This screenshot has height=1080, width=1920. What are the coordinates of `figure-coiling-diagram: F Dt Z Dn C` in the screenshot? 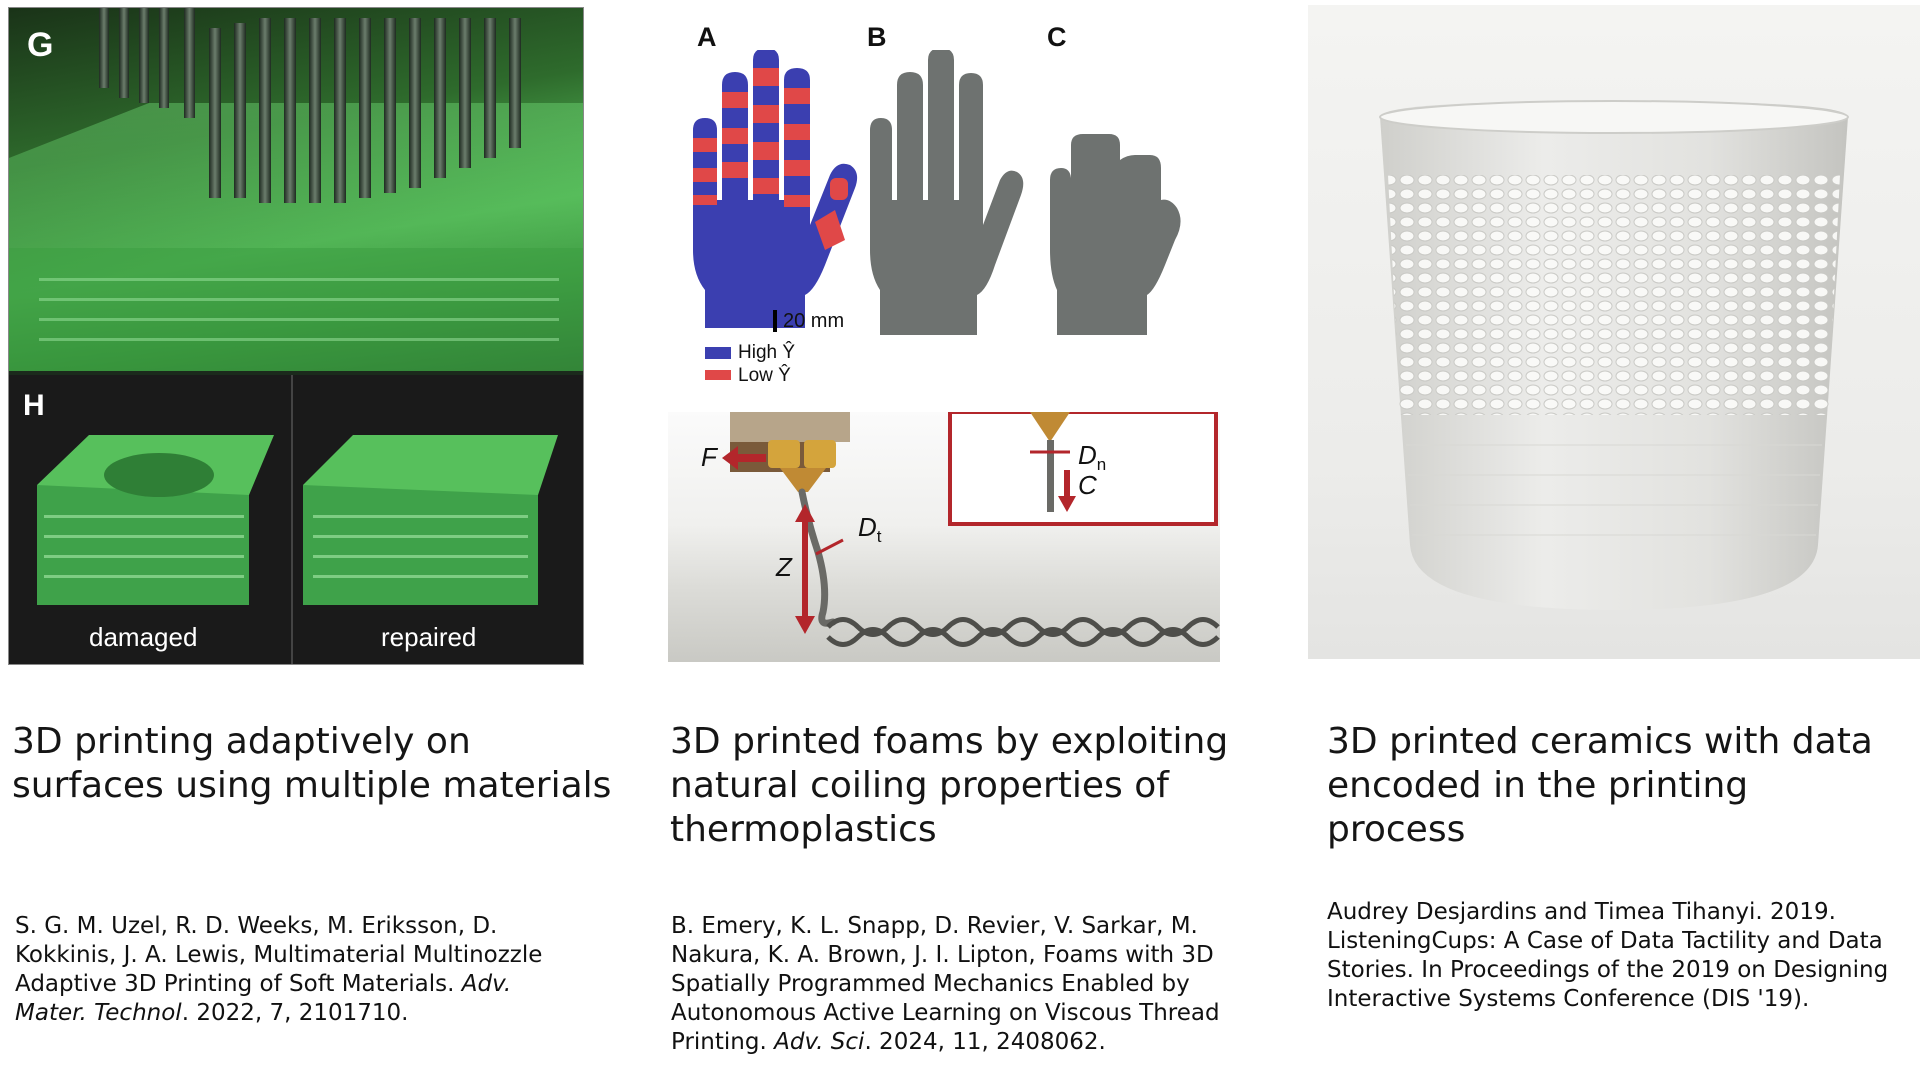 It's located at (944, 537).